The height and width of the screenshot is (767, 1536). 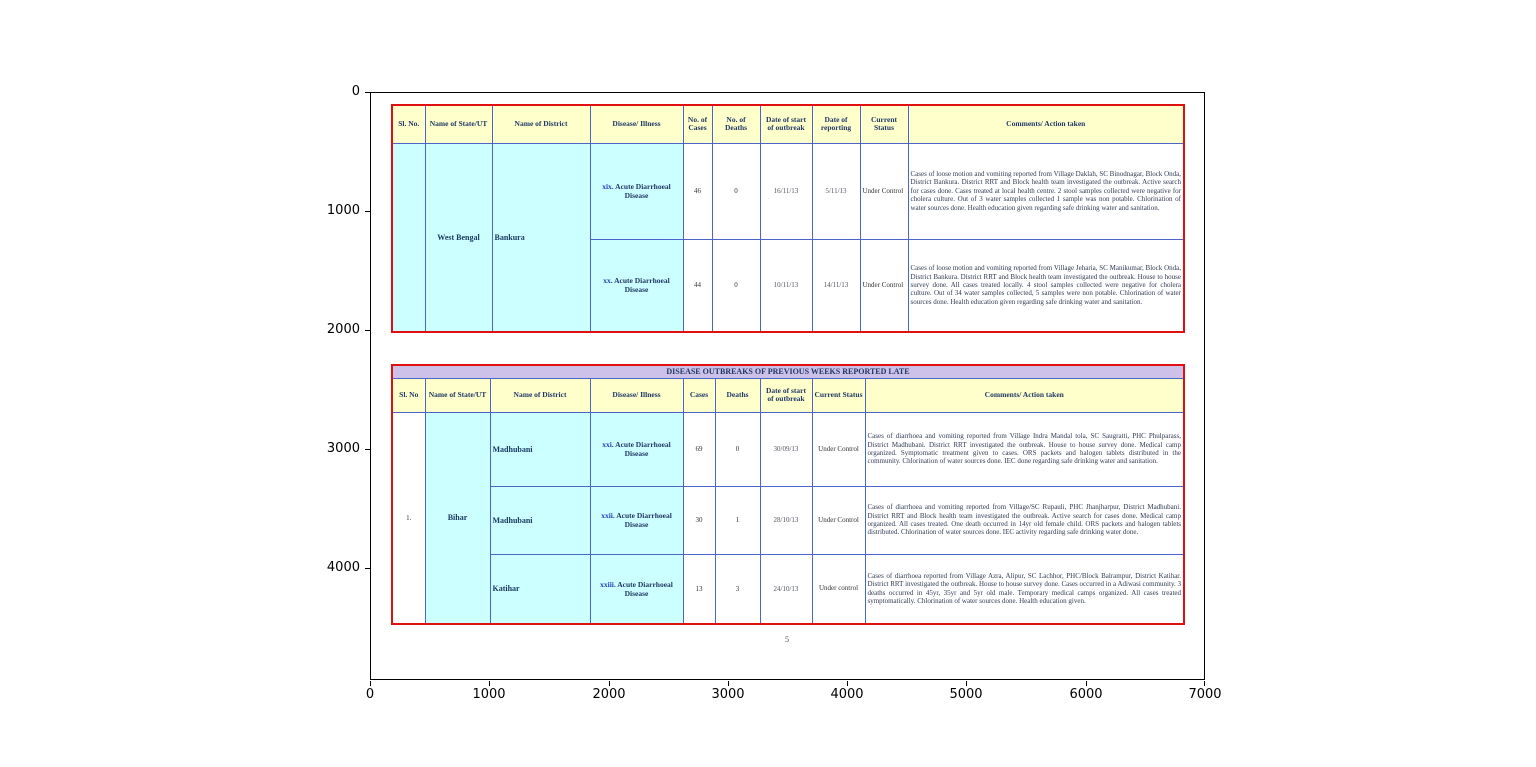 I want to click on table2-cases-cell-3: 13, so click(x=699, y=589).